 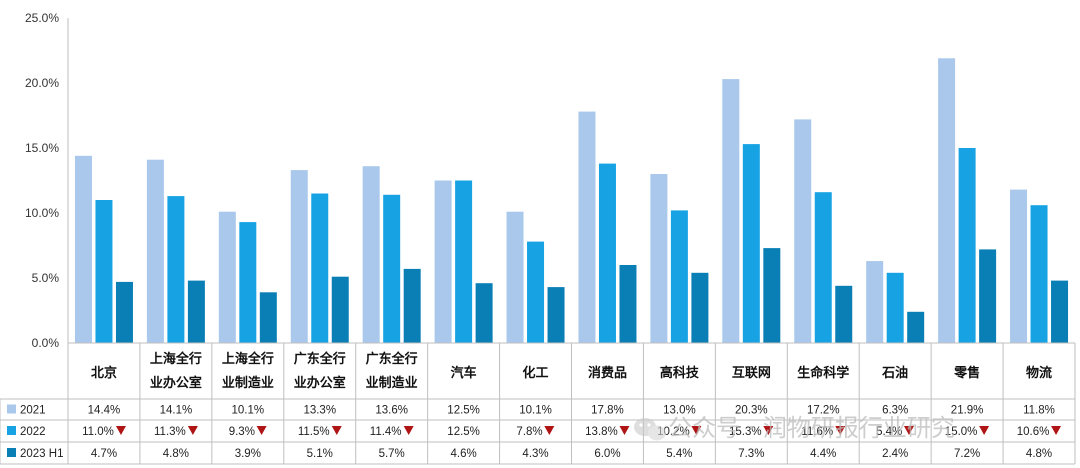 I want to click on legend-label: 2021, so click(x=33, y=411).